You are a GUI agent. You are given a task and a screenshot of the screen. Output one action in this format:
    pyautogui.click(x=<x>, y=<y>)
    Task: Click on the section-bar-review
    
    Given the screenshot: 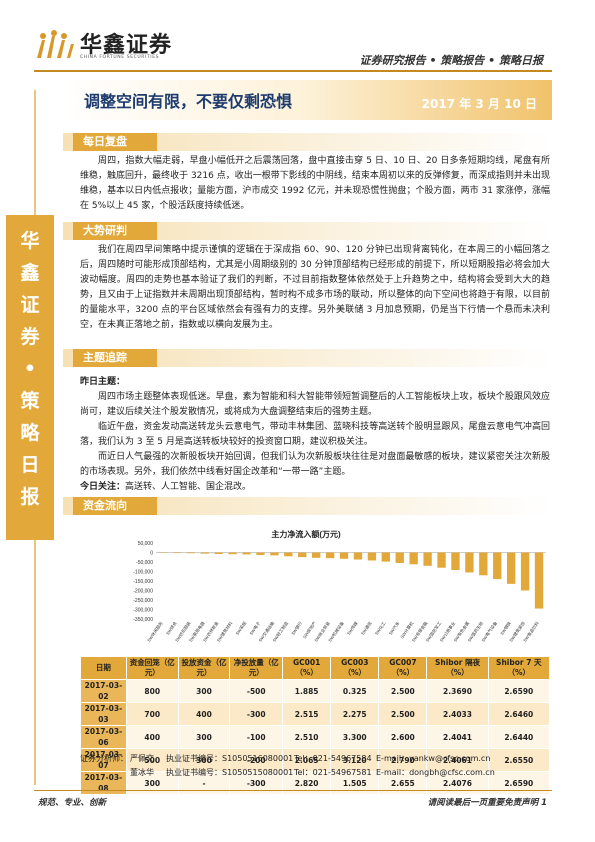 What is the action you would take?
    pyautogui.click(x=307, y=142)
    